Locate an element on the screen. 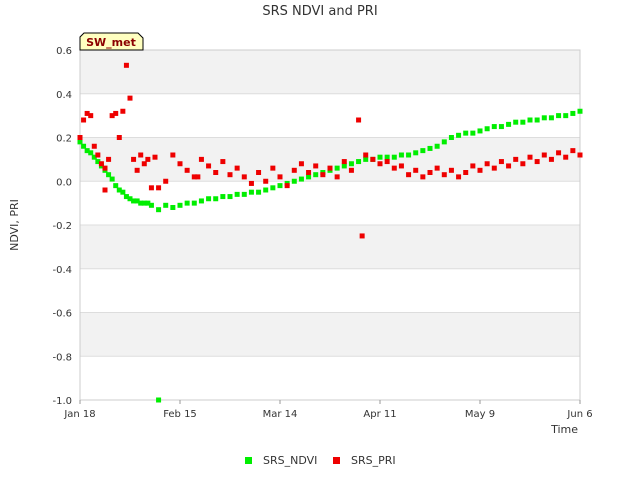 Image resolution: width=640 pixels, height=480 pixels. y-tick-label: -1.0 is located at coordinates (62, 401).